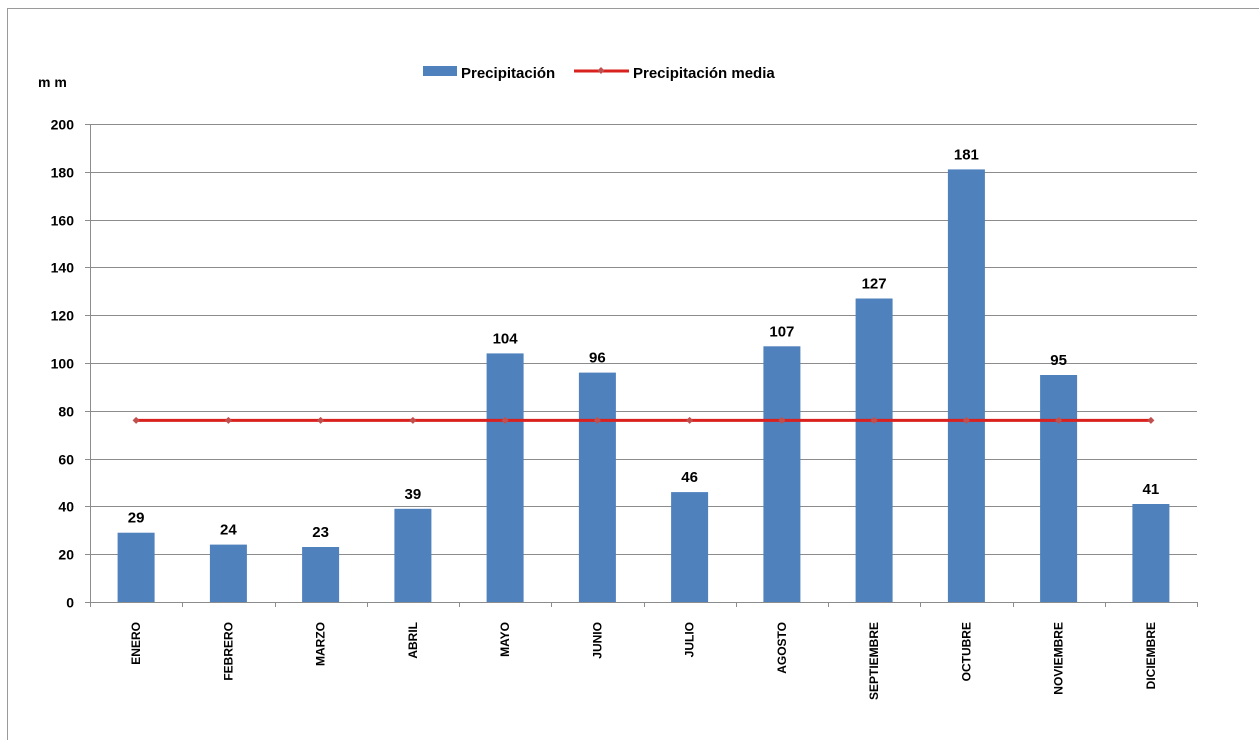 The width and height of the screenshot is (1259, 745). I want to click on legend-swatch-precipitacion, so click(440, 71).